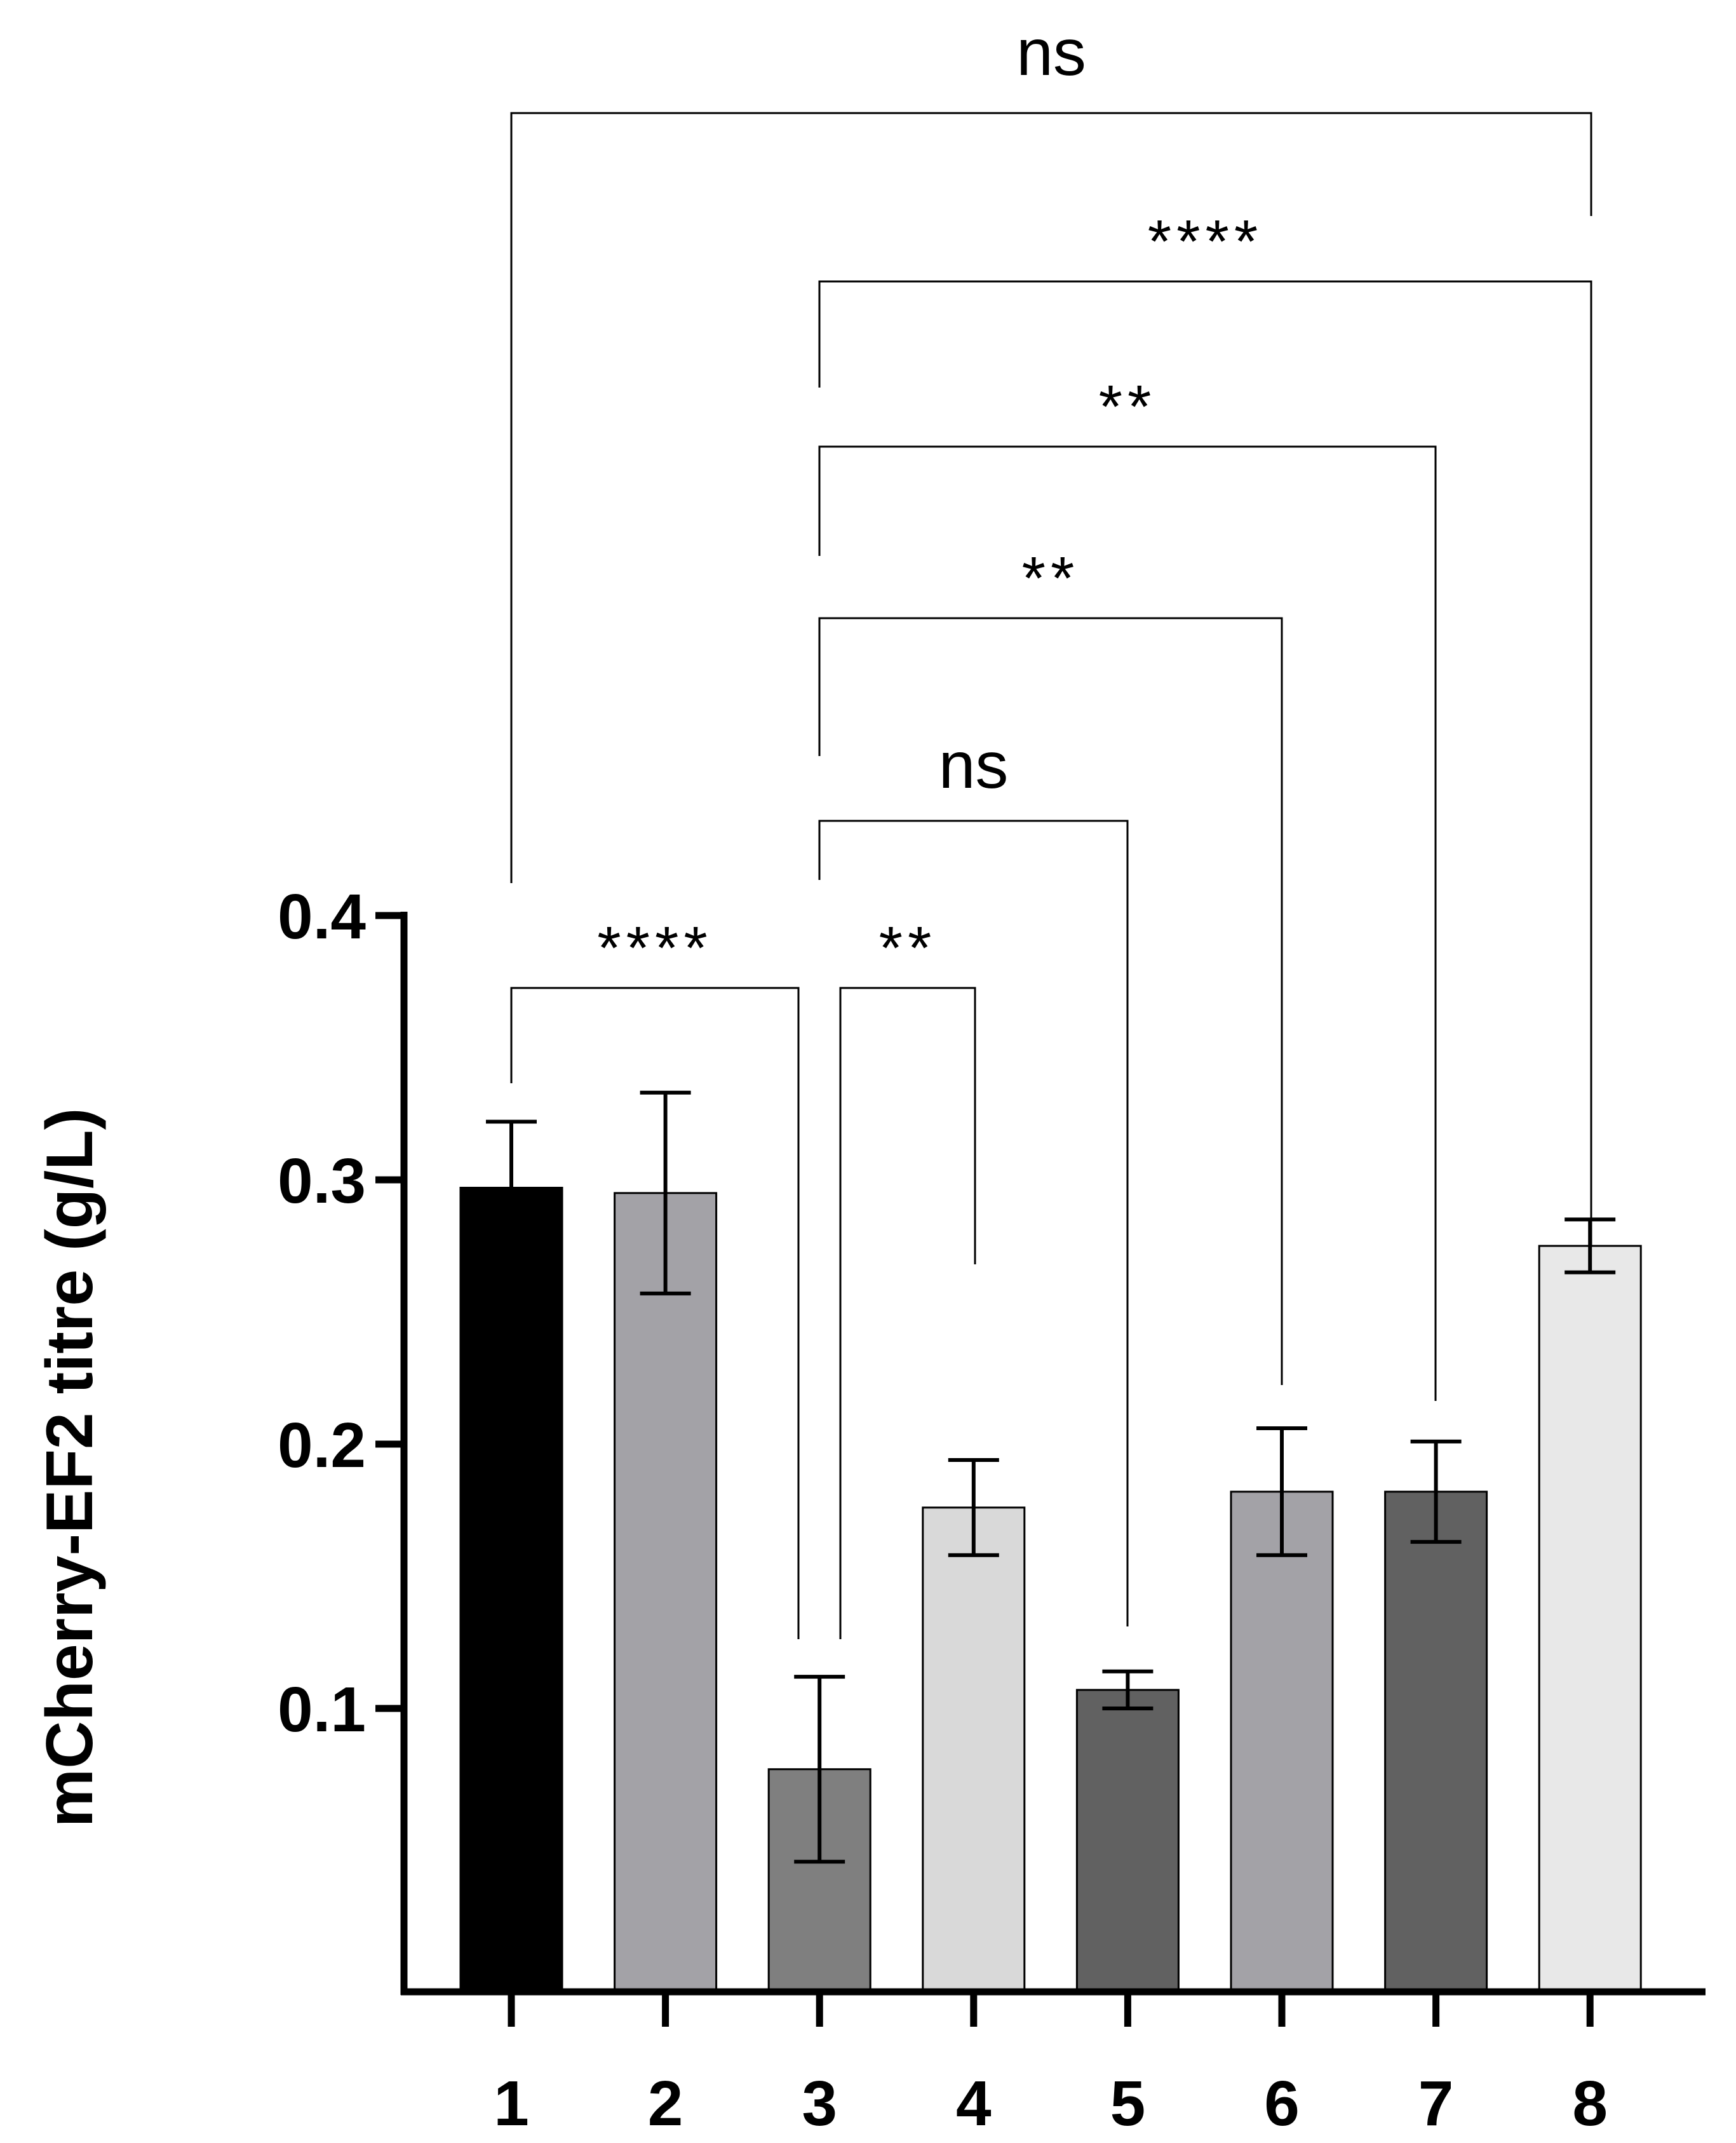 This screenshot has width=1736, height=2143. What do you see at coordinates (974, 2103) in the screenshot?
I see `x-tick-label: 4` at bounding box center [974, 2103].